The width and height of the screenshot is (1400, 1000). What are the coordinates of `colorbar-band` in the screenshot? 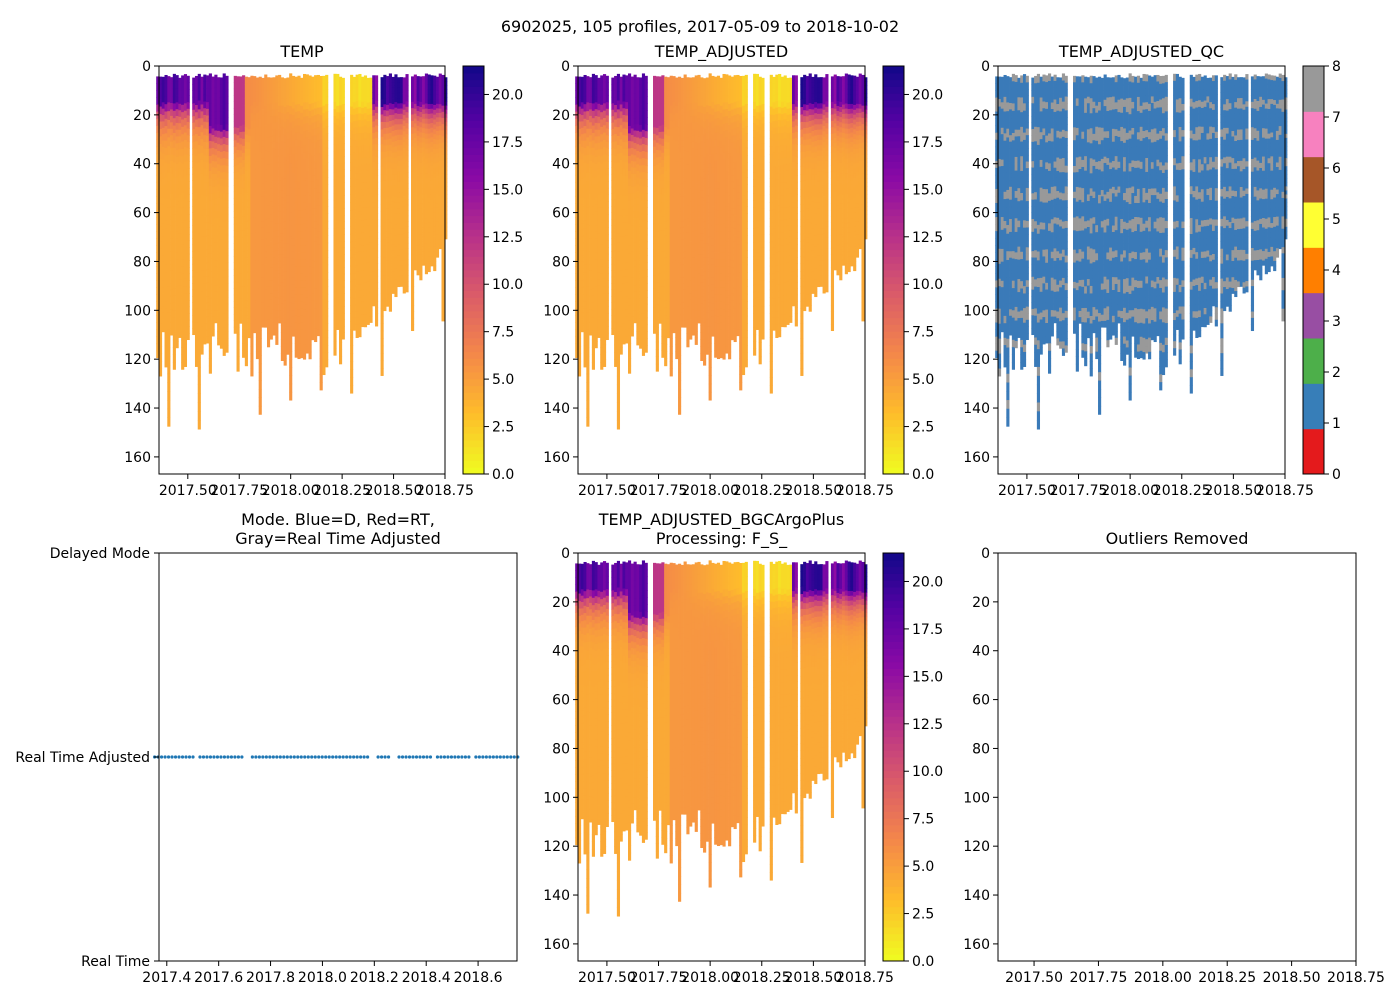 It's located at (473, 90).